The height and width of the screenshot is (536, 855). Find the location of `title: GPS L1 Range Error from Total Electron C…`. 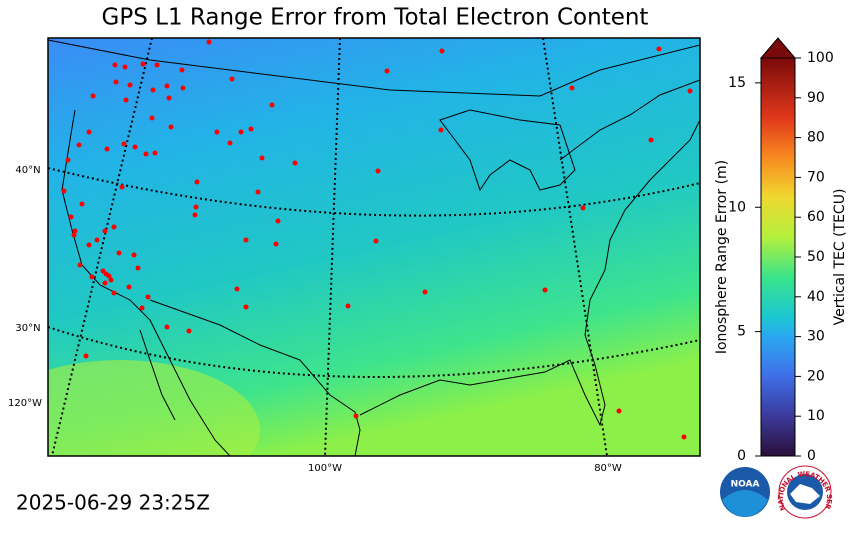

title: GPS L1 Range Error from Total Electron C… is located at coordinates (375, 18).